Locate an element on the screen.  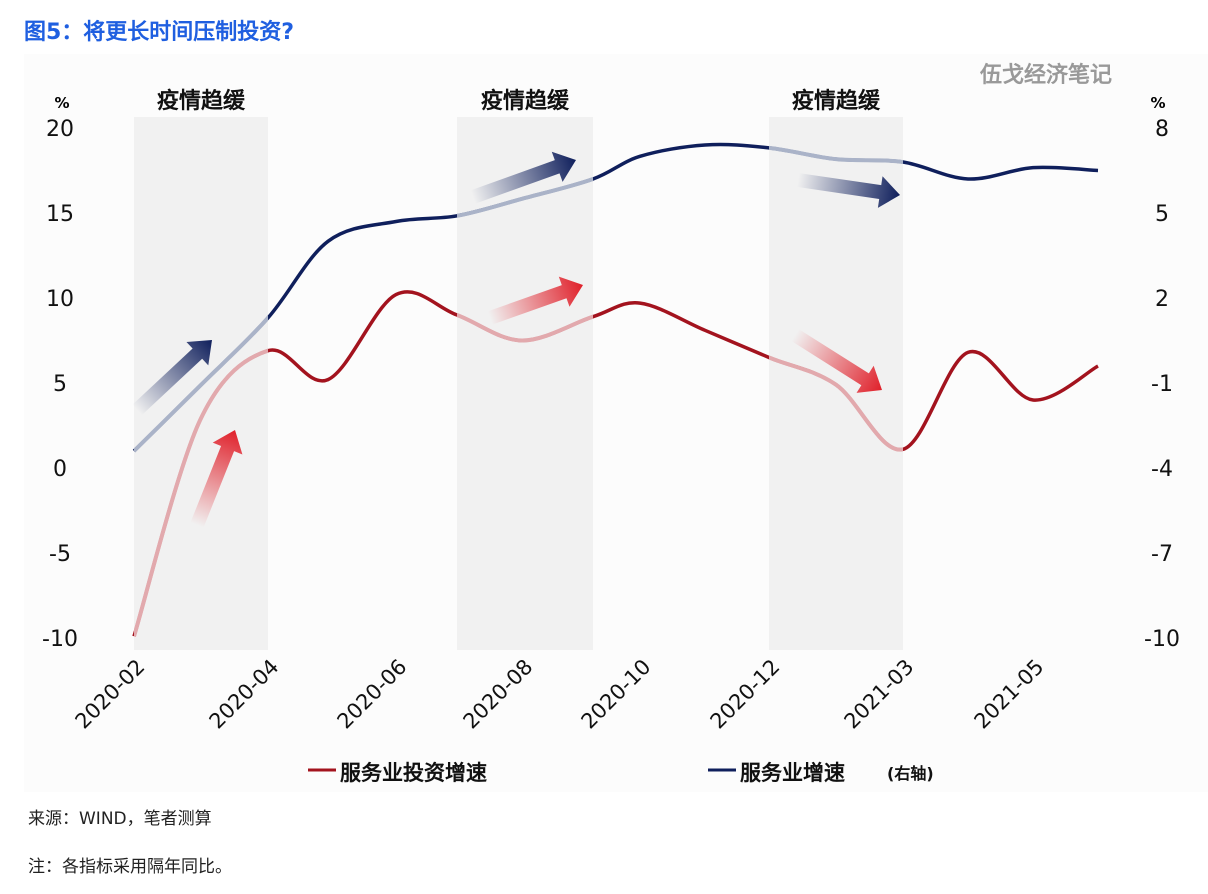
right-axis-tick: 2 is located at coordinates (1162, 299).